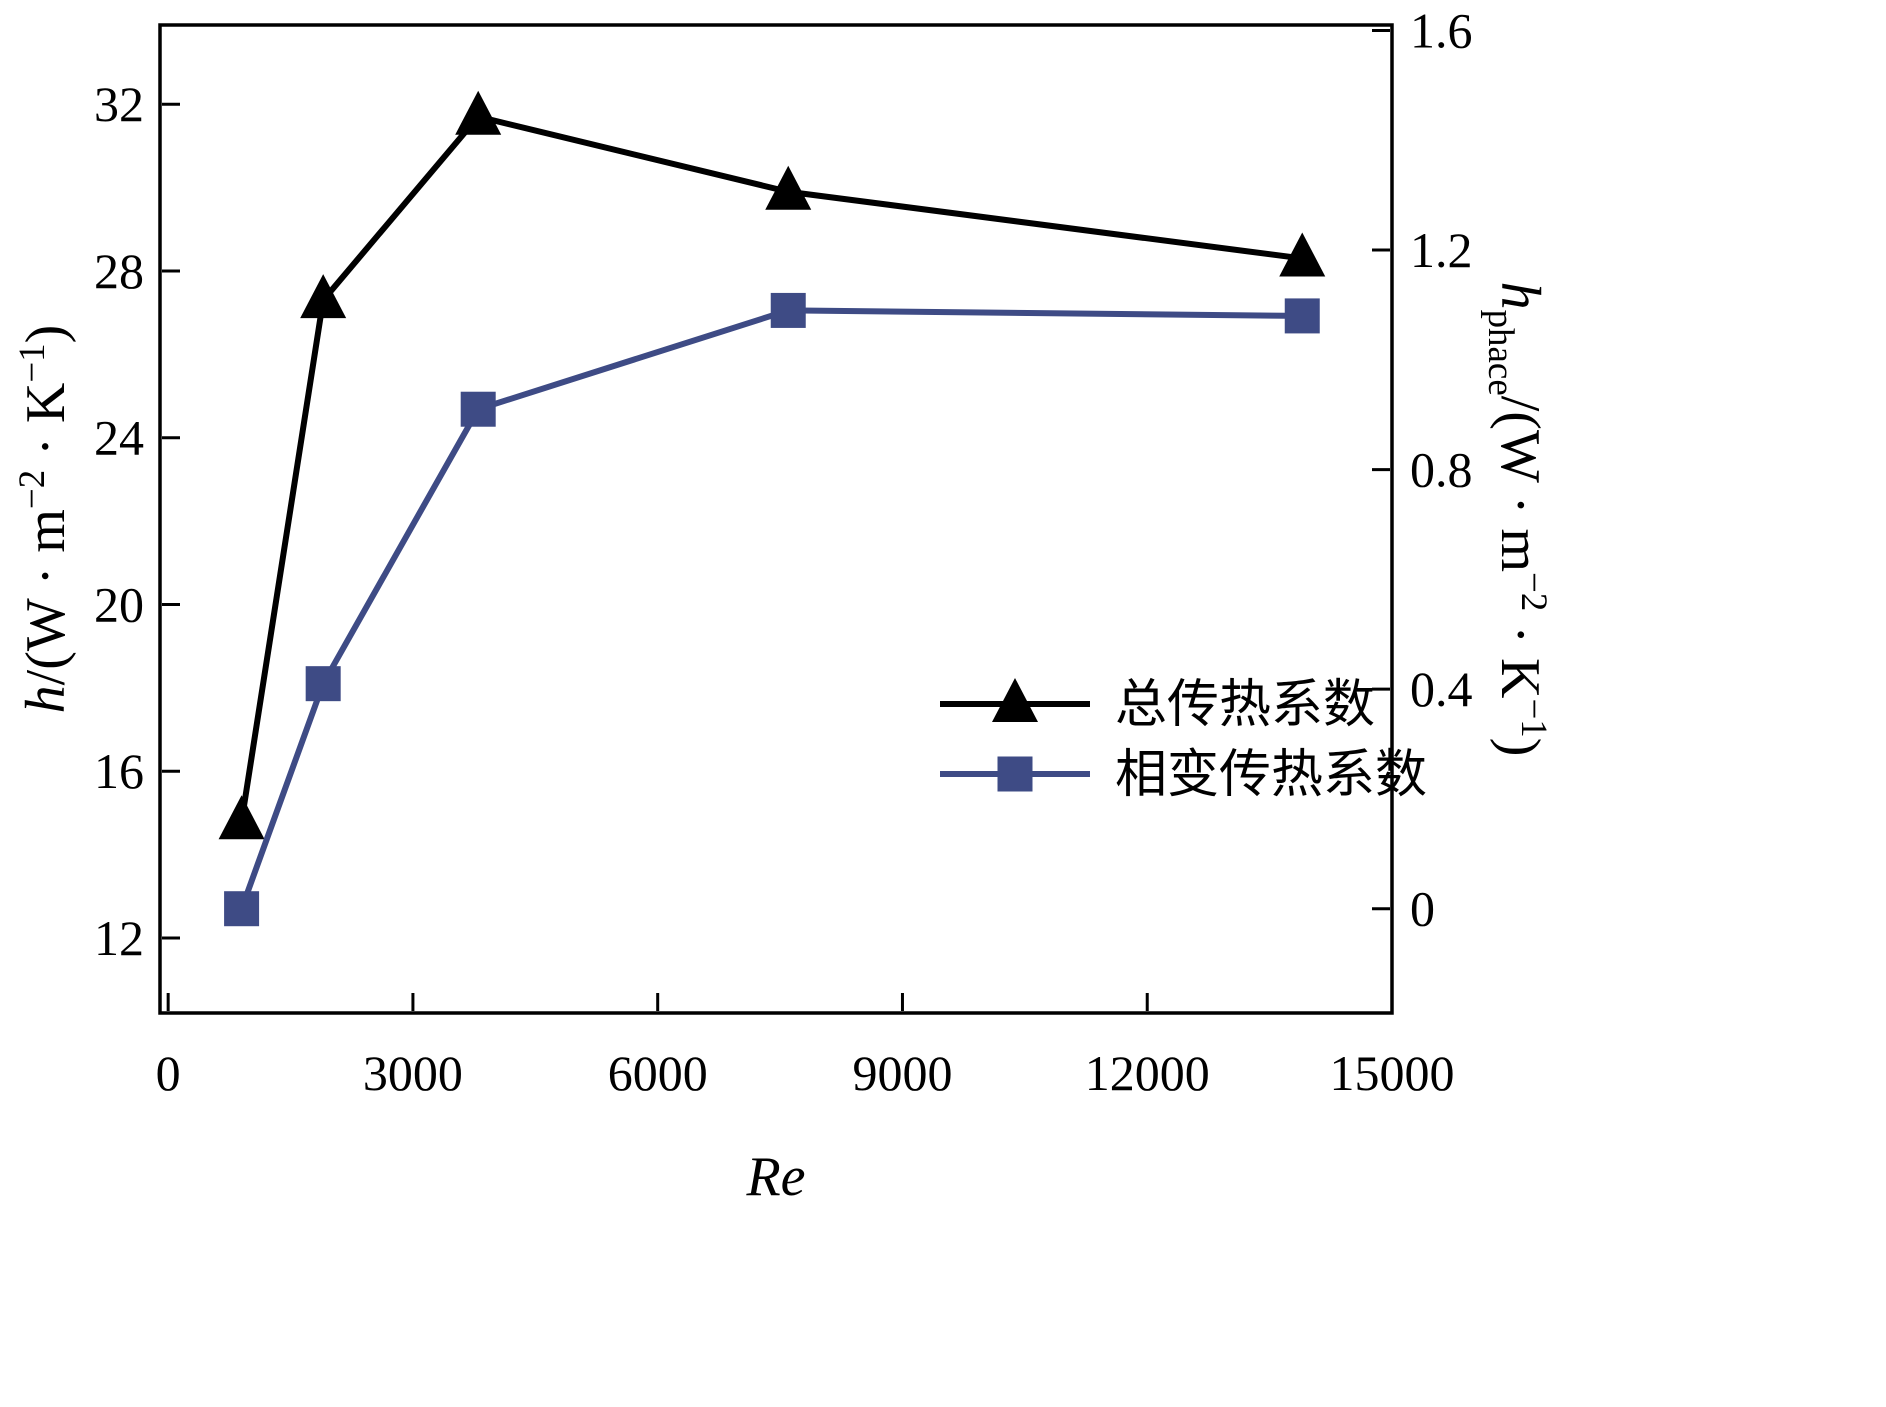  Describe the element at coordinates (1501, 353) in the screenshot. I see `axis-title-part: phace` at that location.